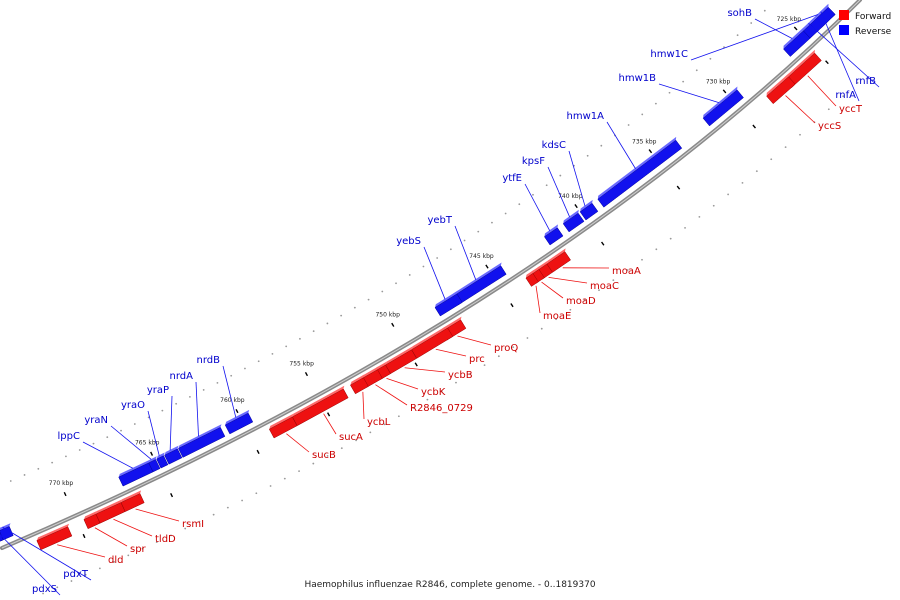  Describe the element at coordinates (401, 360) in the screenshot. I see `gene-ycbB` at that location.